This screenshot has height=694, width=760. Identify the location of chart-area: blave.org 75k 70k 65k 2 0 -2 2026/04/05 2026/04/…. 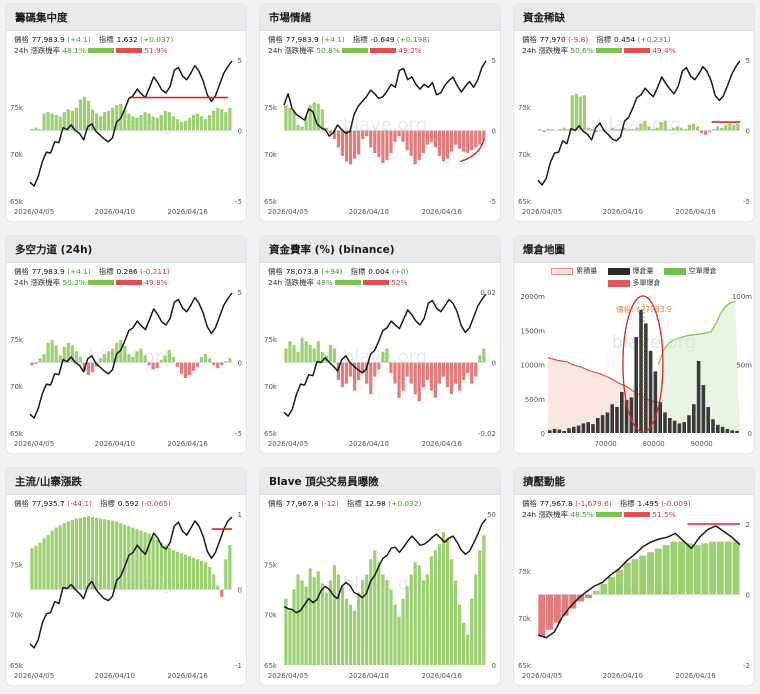
(634, 601).